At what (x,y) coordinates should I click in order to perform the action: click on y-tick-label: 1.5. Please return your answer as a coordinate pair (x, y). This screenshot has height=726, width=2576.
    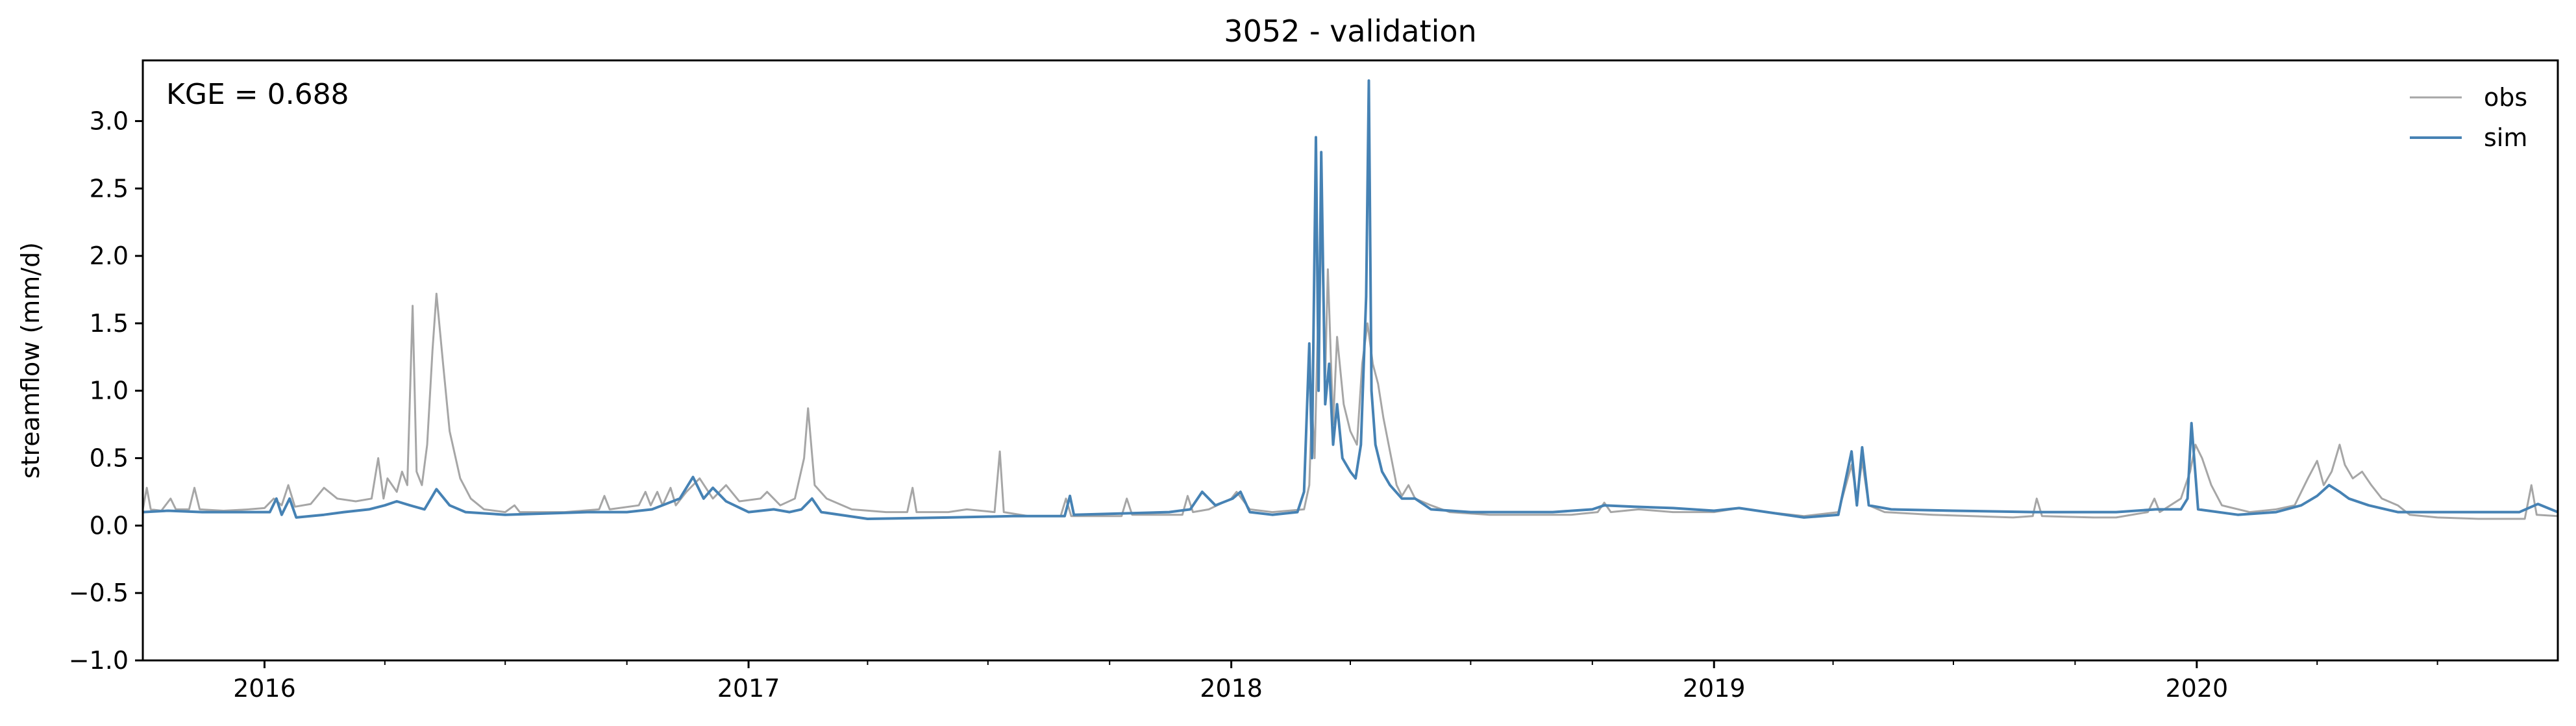
    Looking at the image, I should click on (109, 323).